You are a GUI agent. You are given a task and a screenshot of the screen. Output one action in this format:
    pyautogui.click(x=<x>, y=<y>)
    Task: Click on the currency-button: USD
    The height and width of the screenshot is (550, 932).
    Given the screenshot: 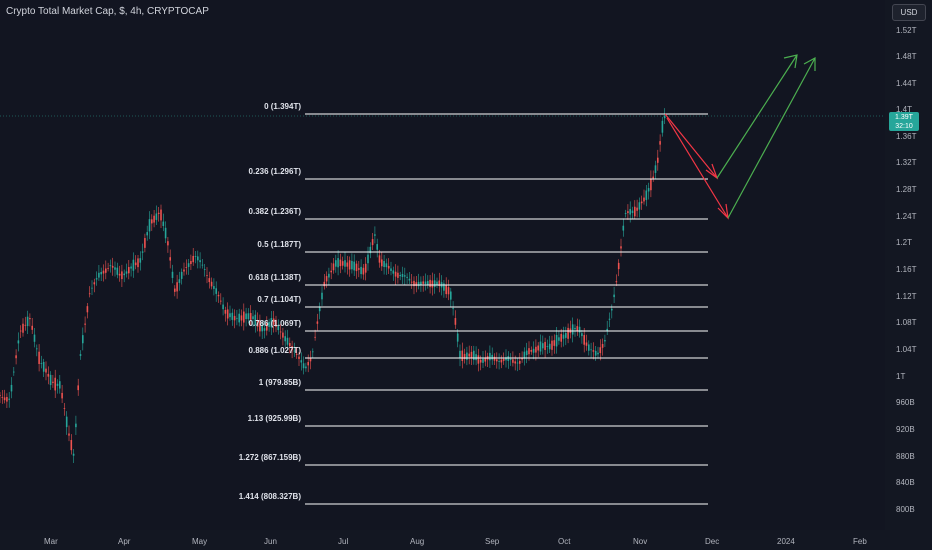 What is the action you would take?
    pyautogui.click(x=909, y=12)
    